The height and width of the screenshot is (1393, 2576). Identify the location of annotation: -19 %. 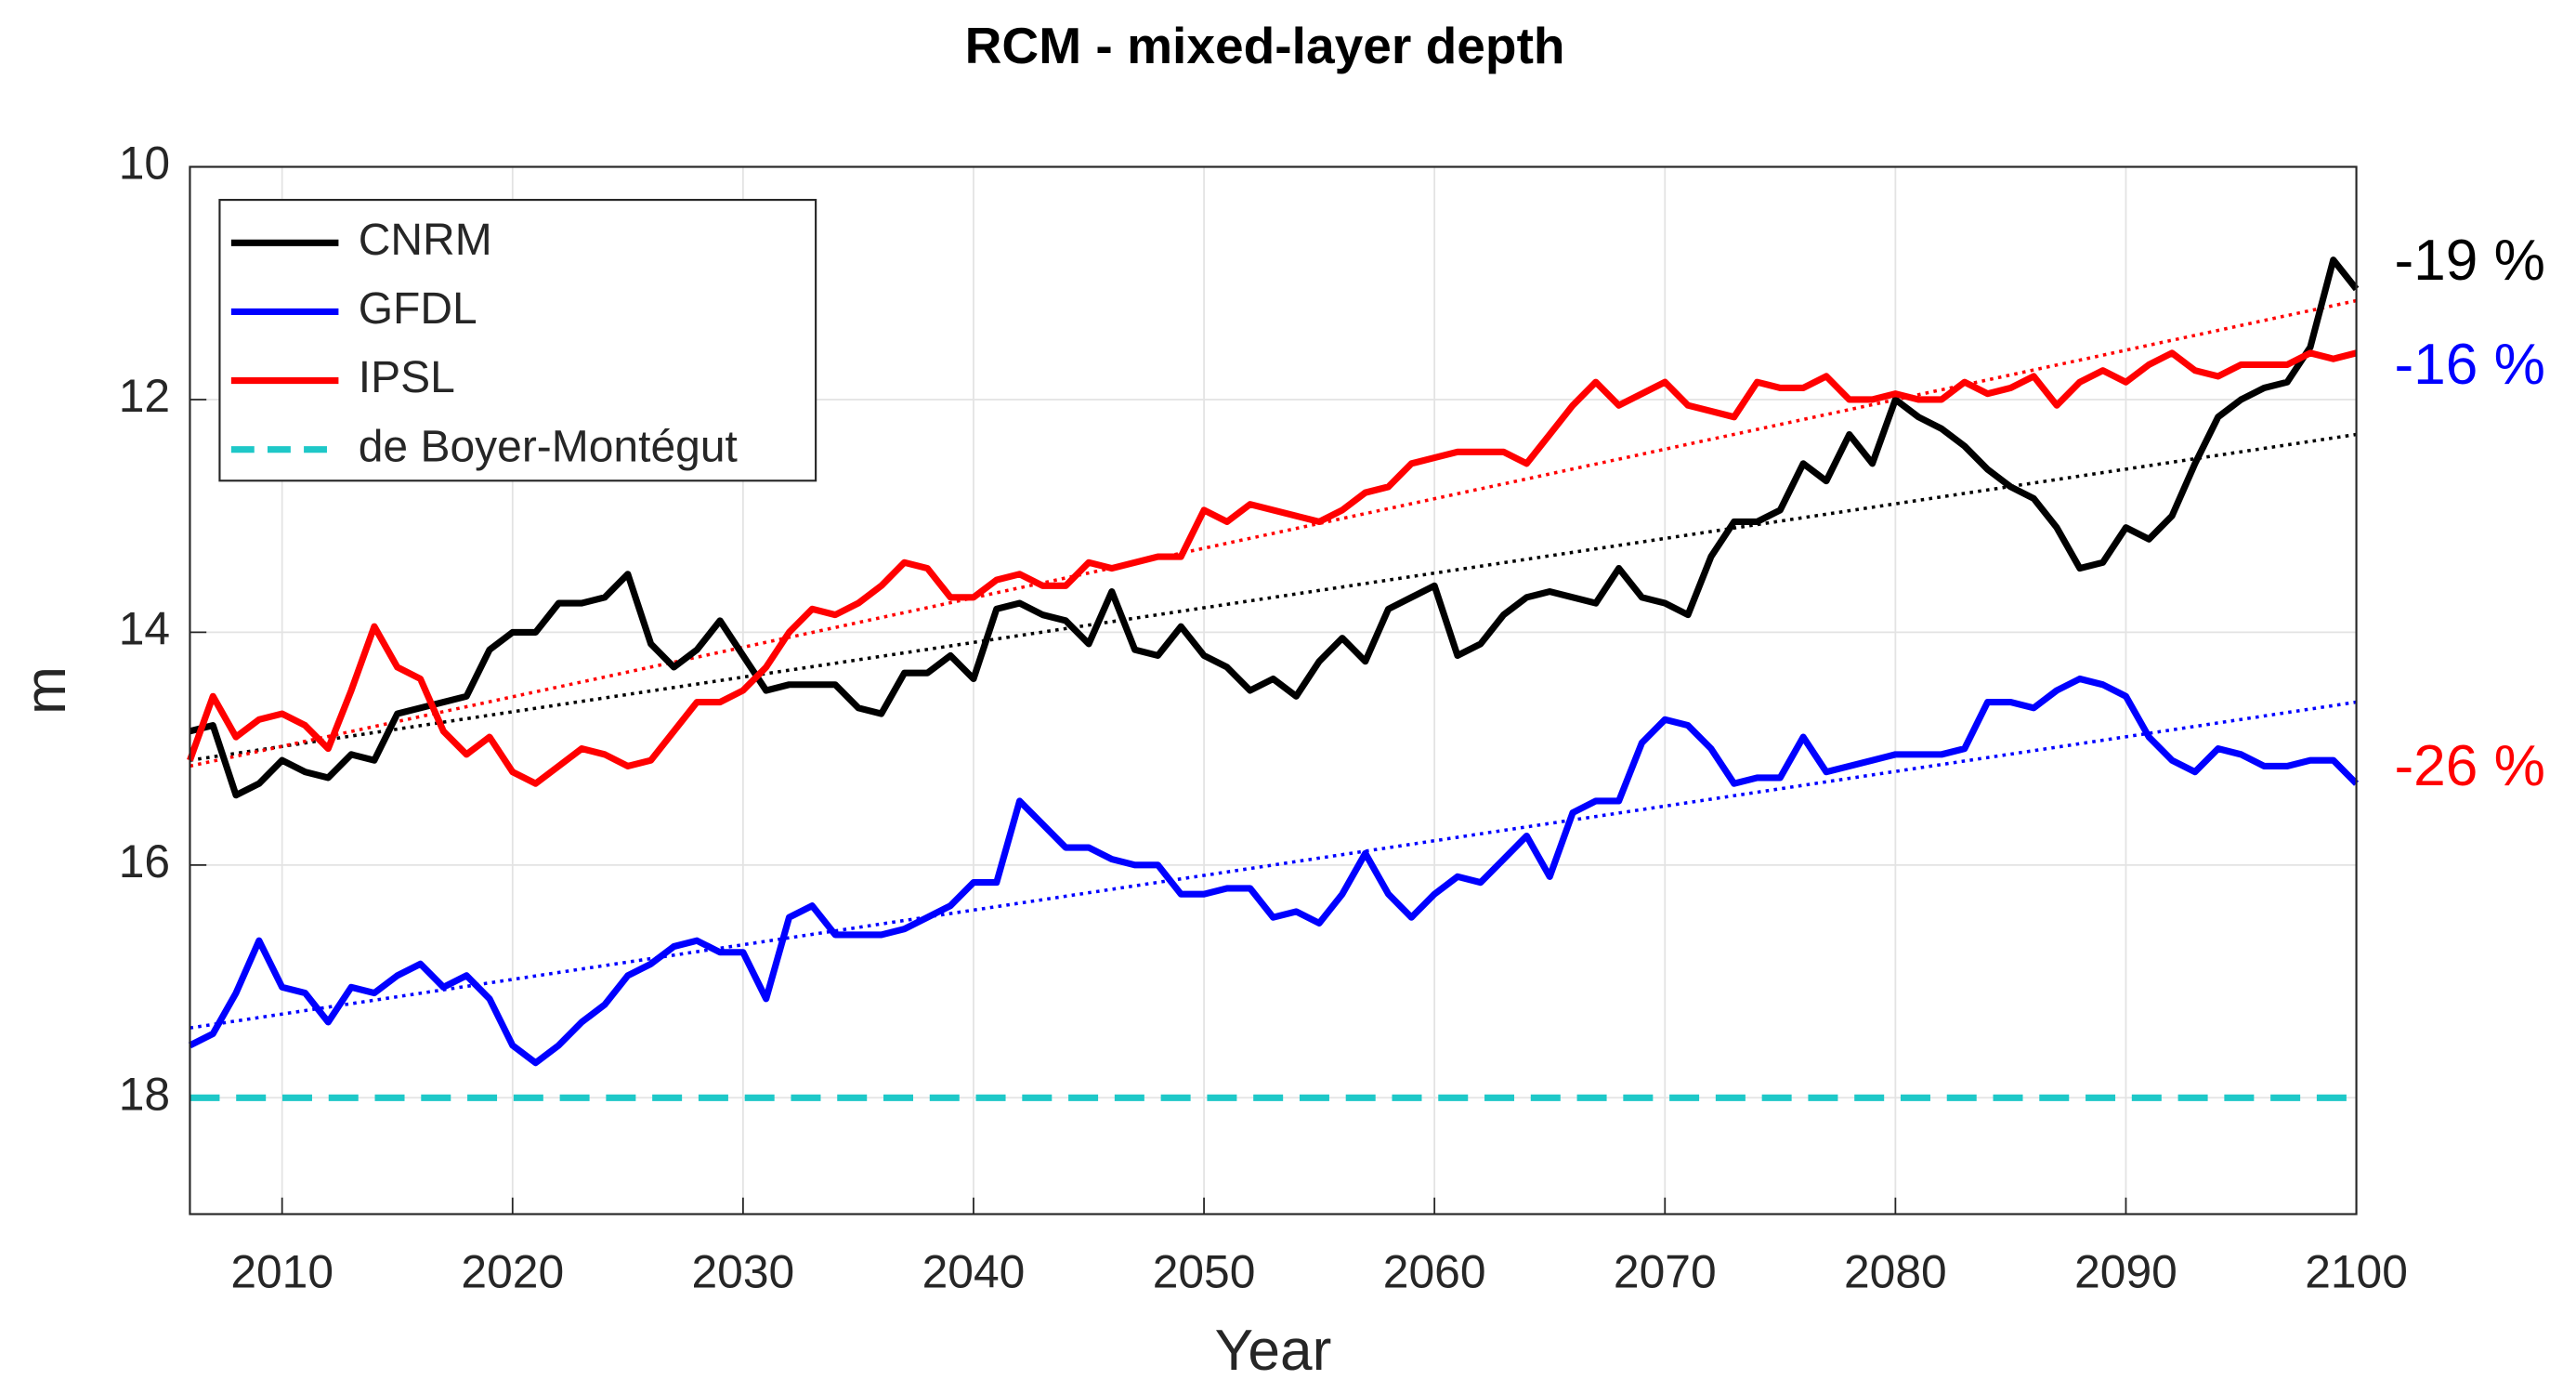
(2469, 261).